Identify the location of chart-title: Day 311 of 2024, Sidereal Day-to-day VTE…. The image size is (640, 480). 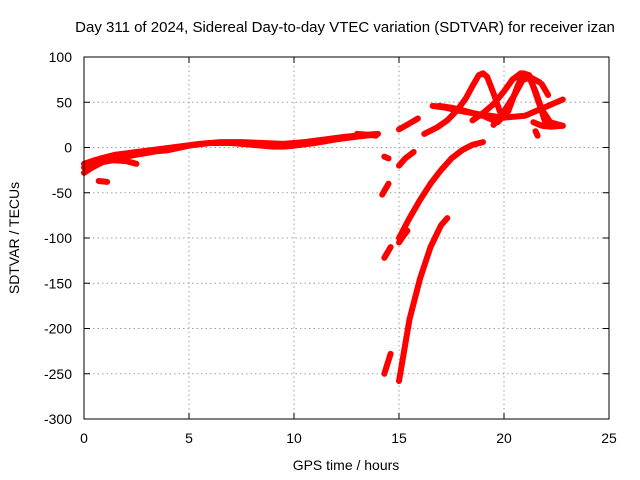
(345, 27).